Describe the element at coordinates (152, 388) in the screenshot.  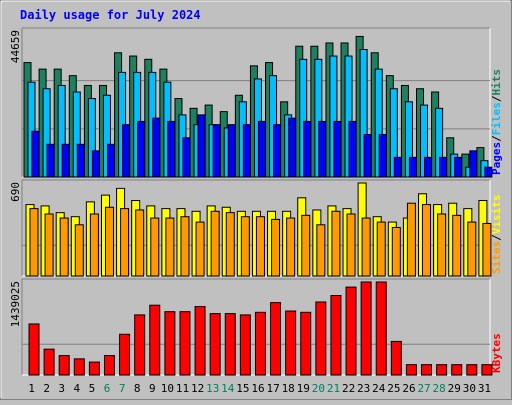
I see `x-tick-label-day-9: 9` at that location.